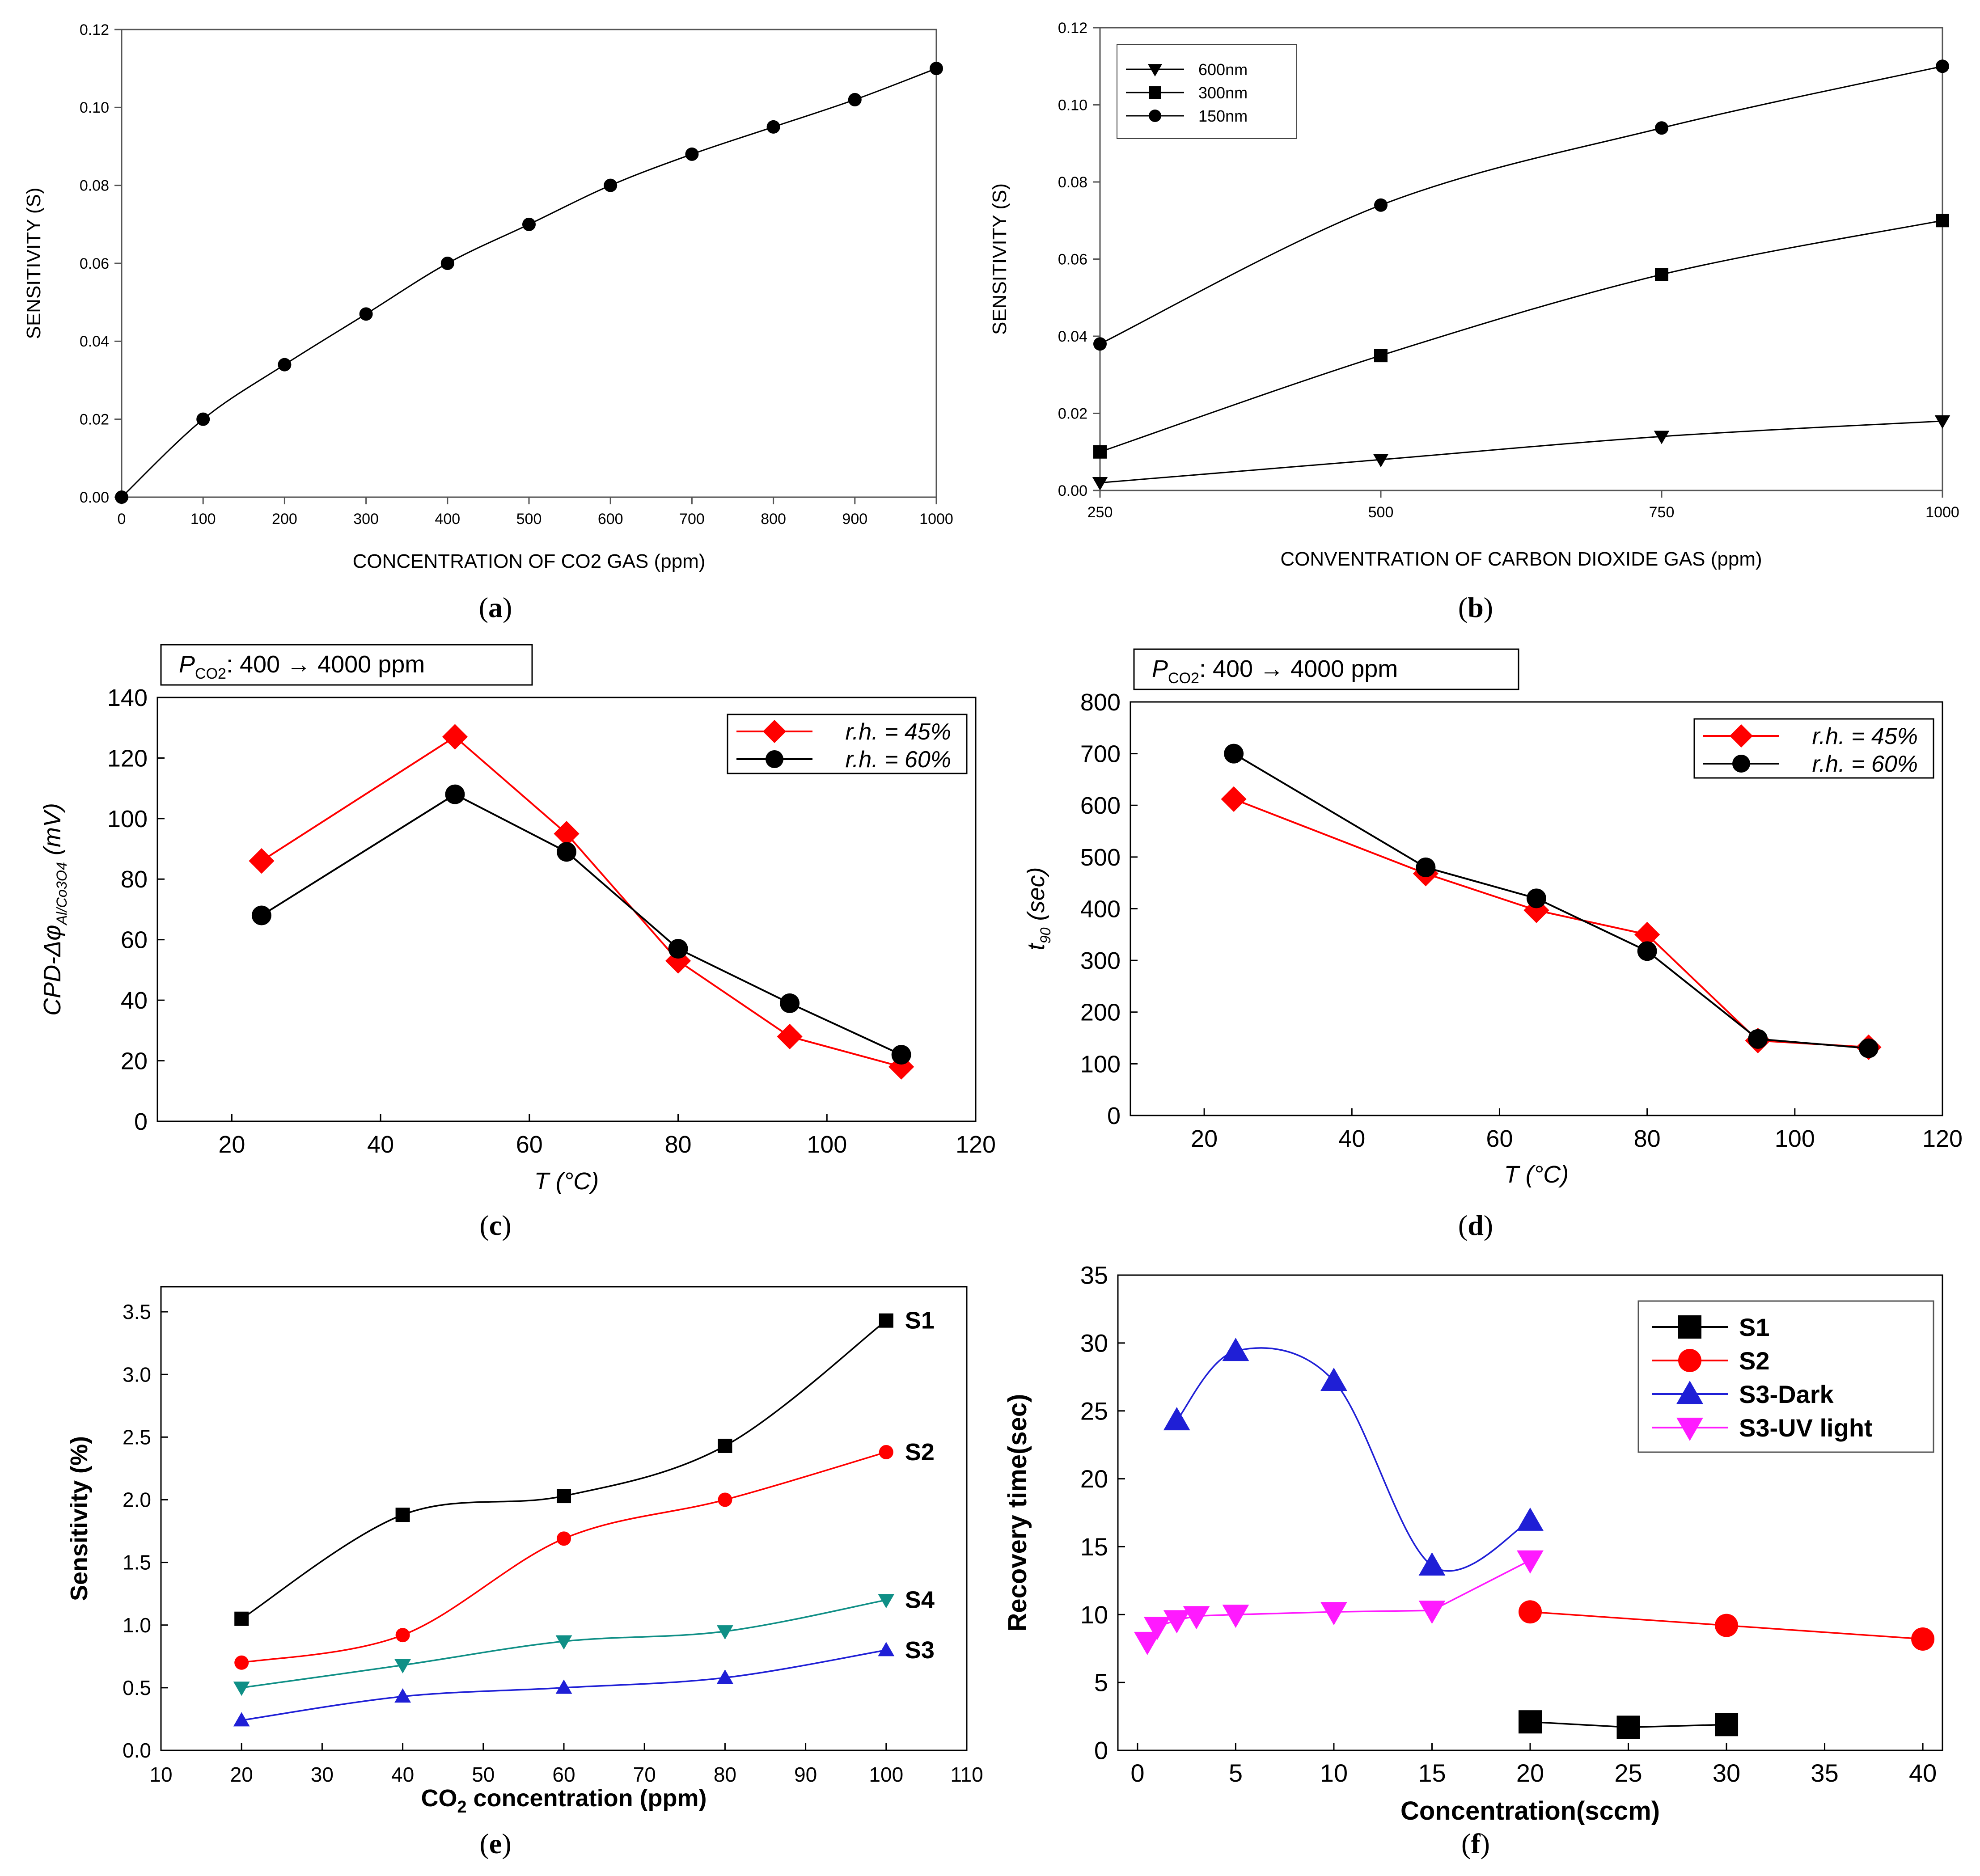  I want to click on legend: S1 S2 S3-Dark S3-UV light, so click(1785, 1377).